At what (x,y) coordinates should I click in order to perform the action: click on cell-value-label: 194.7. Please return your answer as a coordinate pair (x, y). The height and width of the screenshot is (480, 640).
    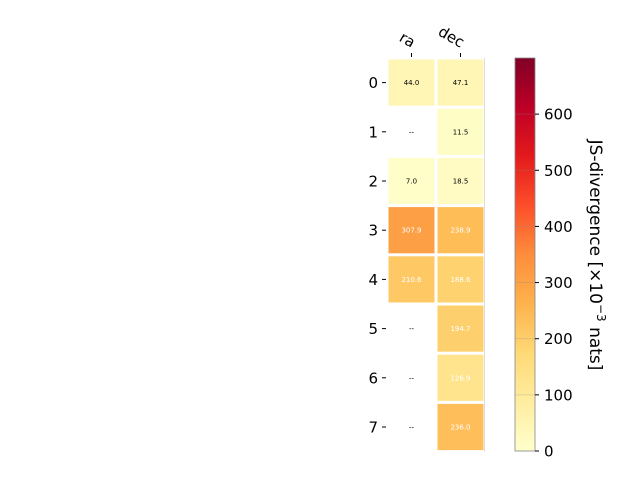
    Looking at the image, I should click on (460, 329).